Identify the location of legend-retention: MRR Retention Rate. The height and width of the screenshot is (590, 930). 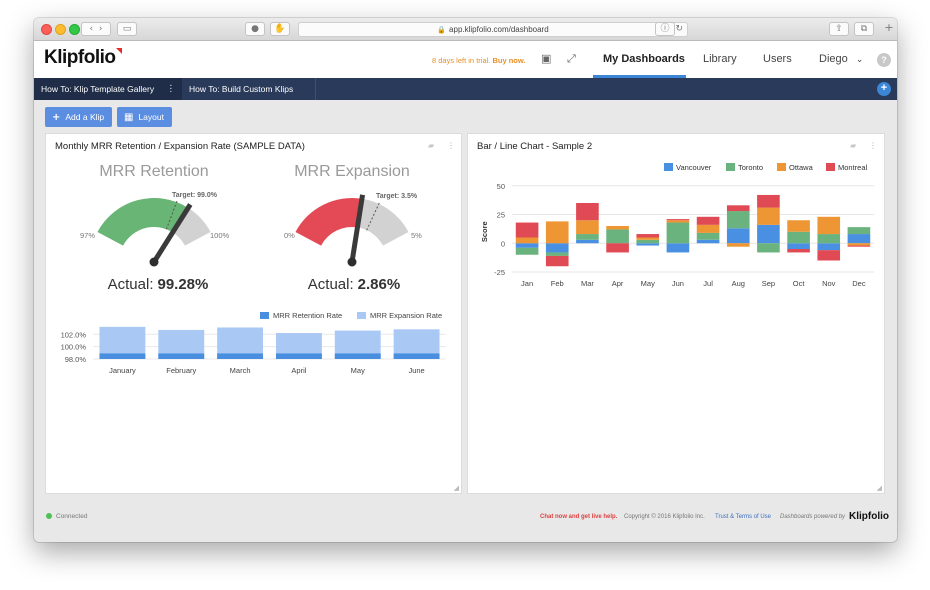
(301, 315).